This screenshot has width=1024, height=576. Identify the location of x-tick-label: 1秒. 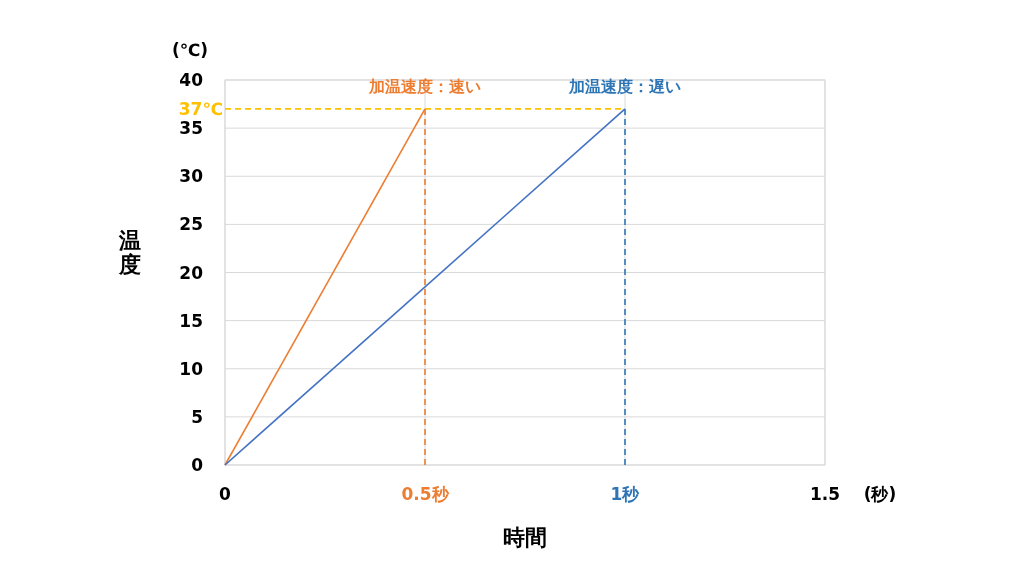
(625, 494).